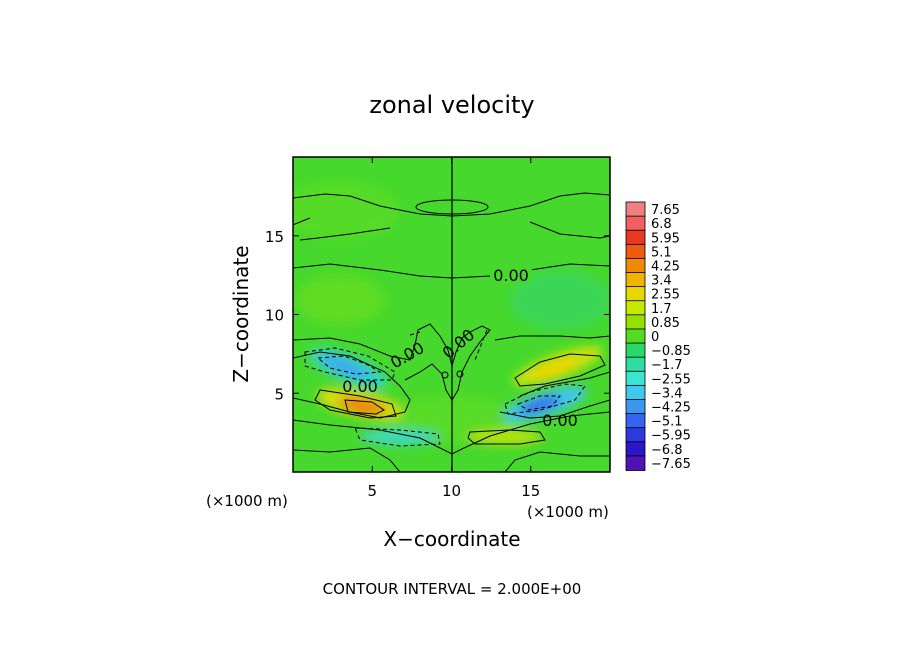 This screenshot has width=904, height=654. I want to click on x-tick-label: 10, so click(451, 491).